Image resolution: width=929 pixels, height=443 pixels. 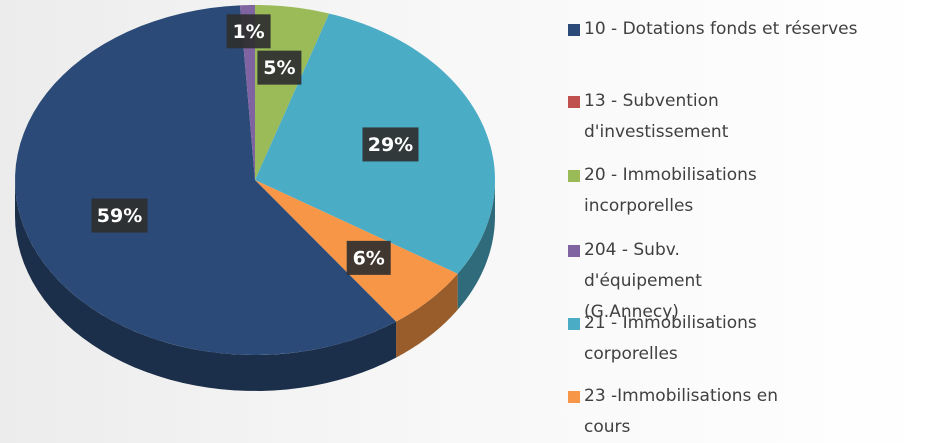 What do you see at coordinates (643, 281) in the screenshot?
I see `legend-label: 204 - Subv. d'équipement (G.Annecy)` at bounding box center [643, 281].